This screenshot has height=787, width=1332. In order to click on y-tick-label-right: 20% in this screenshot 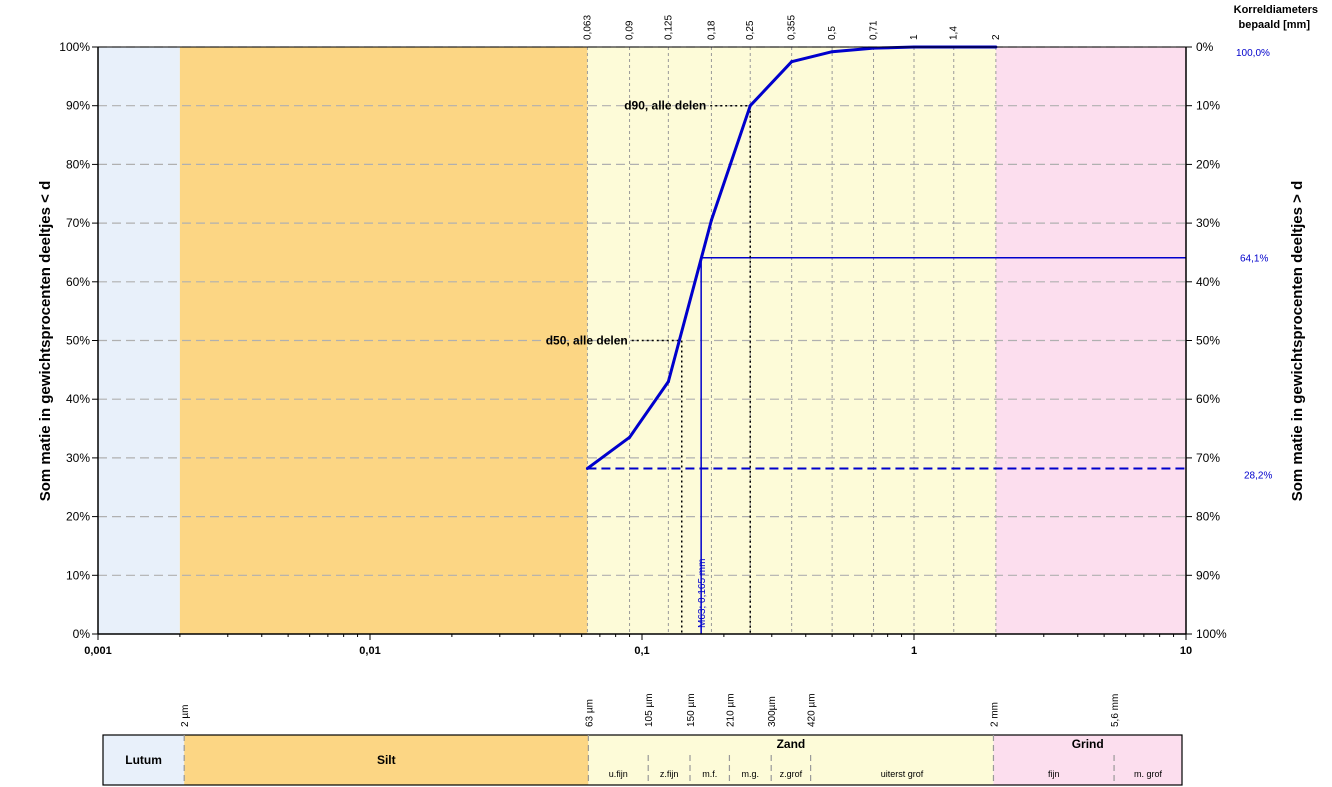, I will do `click(1208, 164)`.